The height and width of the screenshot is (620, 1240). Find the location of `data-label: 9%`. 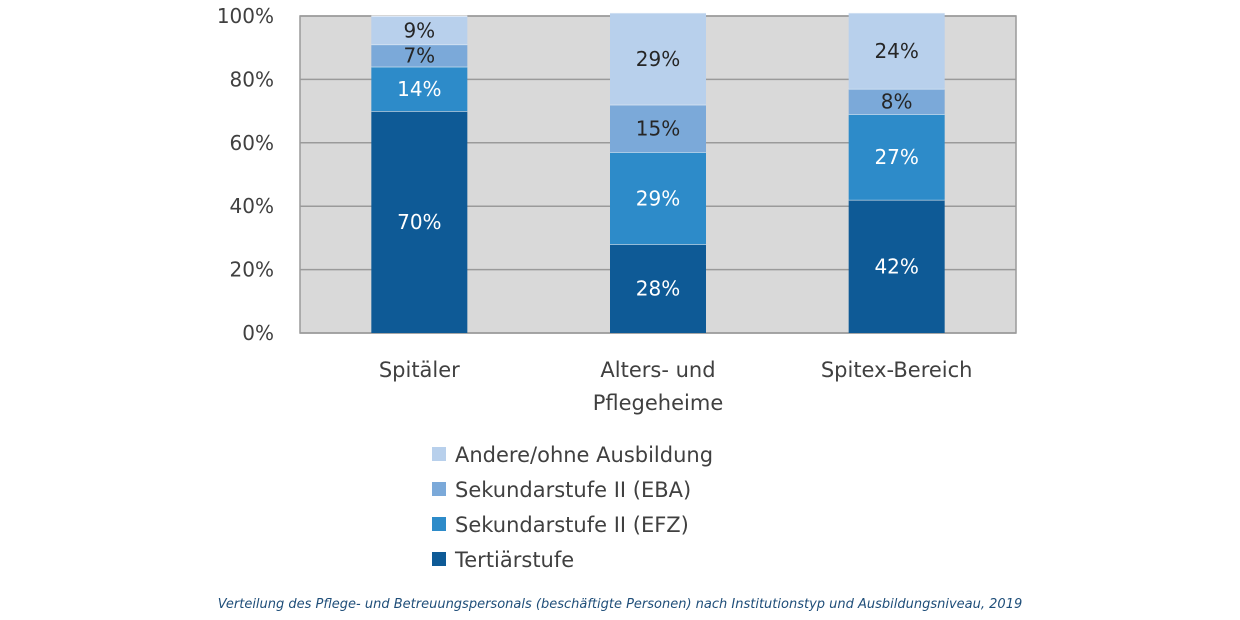

data-label: 9% is located at coordinates (419, 30).